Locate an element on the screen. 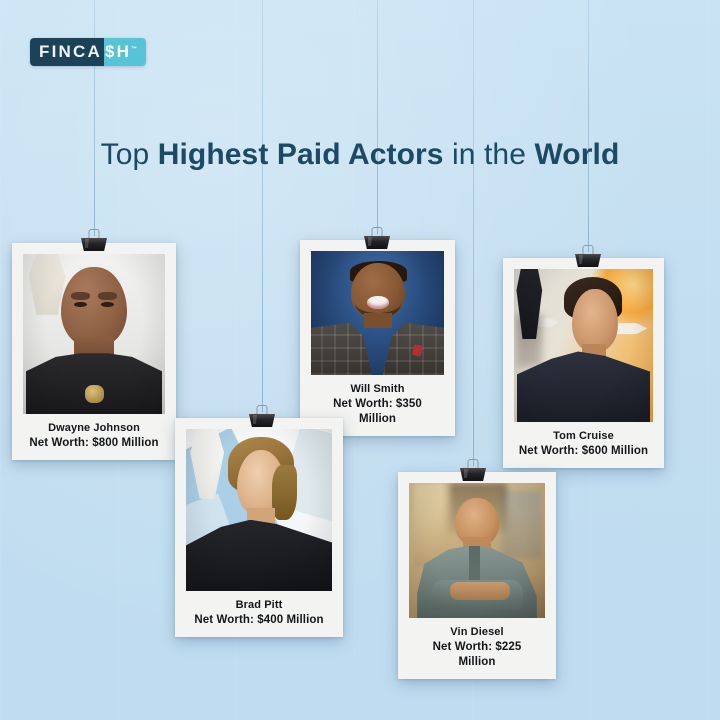  brad-pitt-photo is located at coordinates (259, 510).